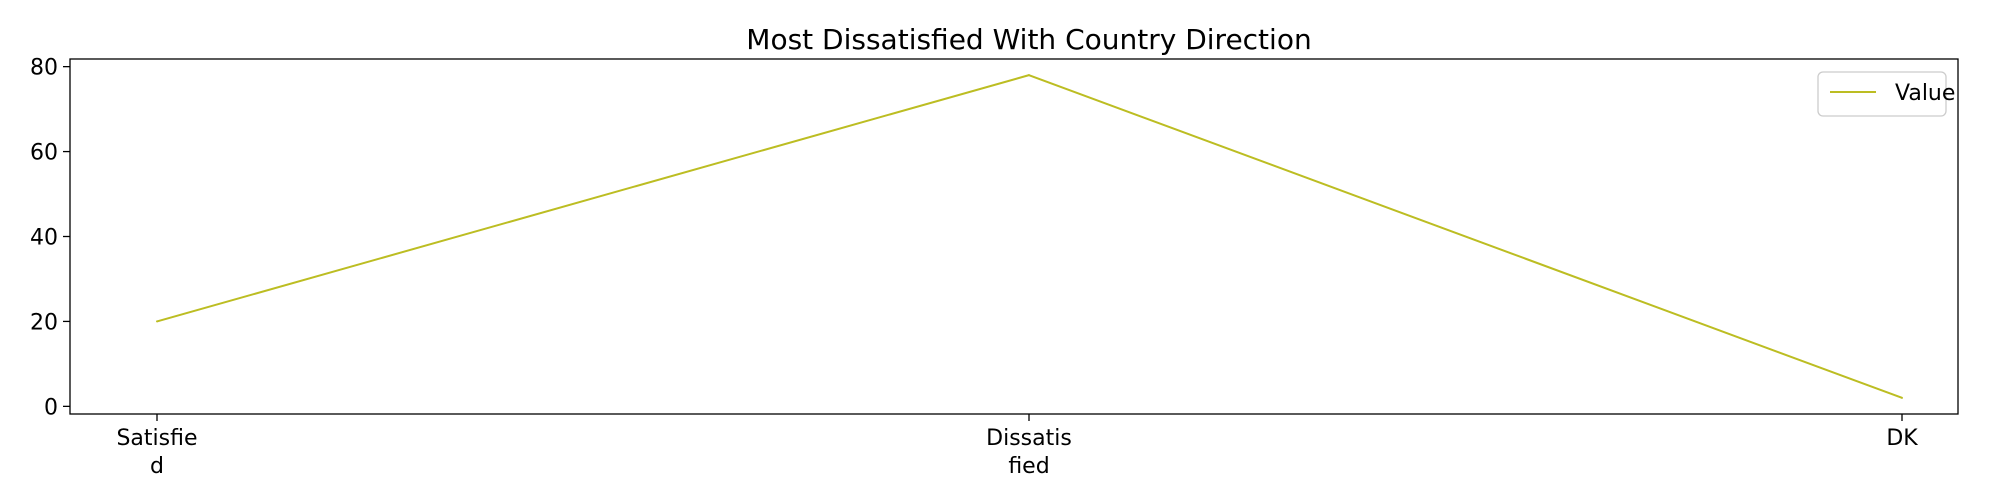 The image size is (2000, 500). Describe the element at coordinates (44, 238) in the screenshot. I see `y-tick-label: 40` at that location.